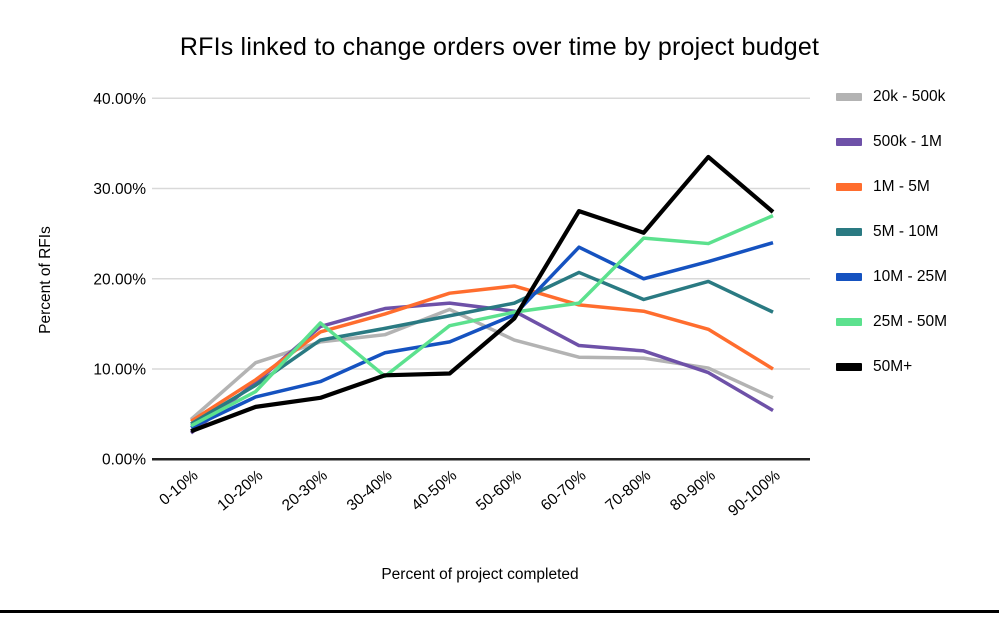 The width and height of the screenshot is (999, 620). Describe the element at coordinates (906, 231) in the screenshot. I see `legend-label: 5M - 10M` at that location.